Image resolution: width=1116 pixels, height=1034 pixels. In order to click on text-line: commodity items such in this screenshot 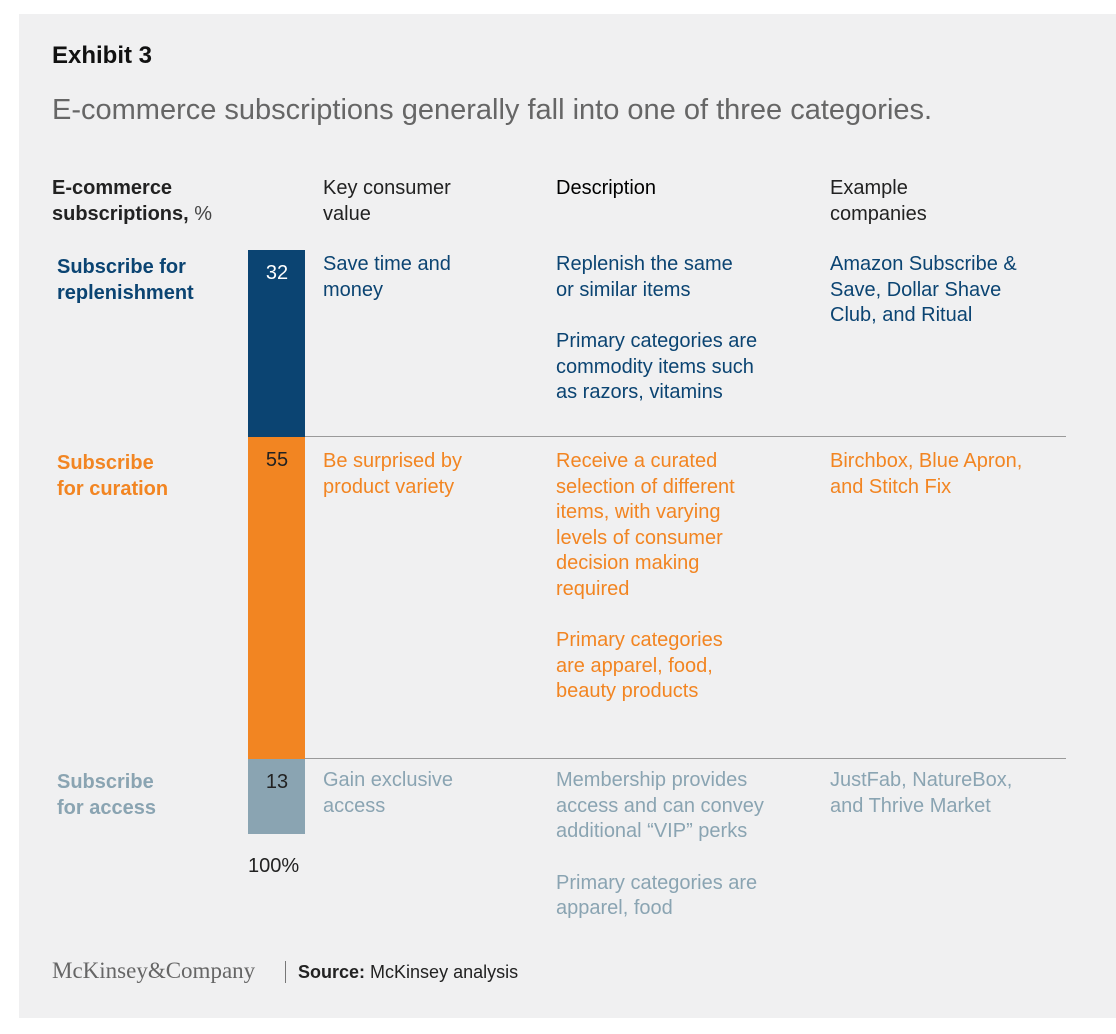, I will do `click(655, 366)`.